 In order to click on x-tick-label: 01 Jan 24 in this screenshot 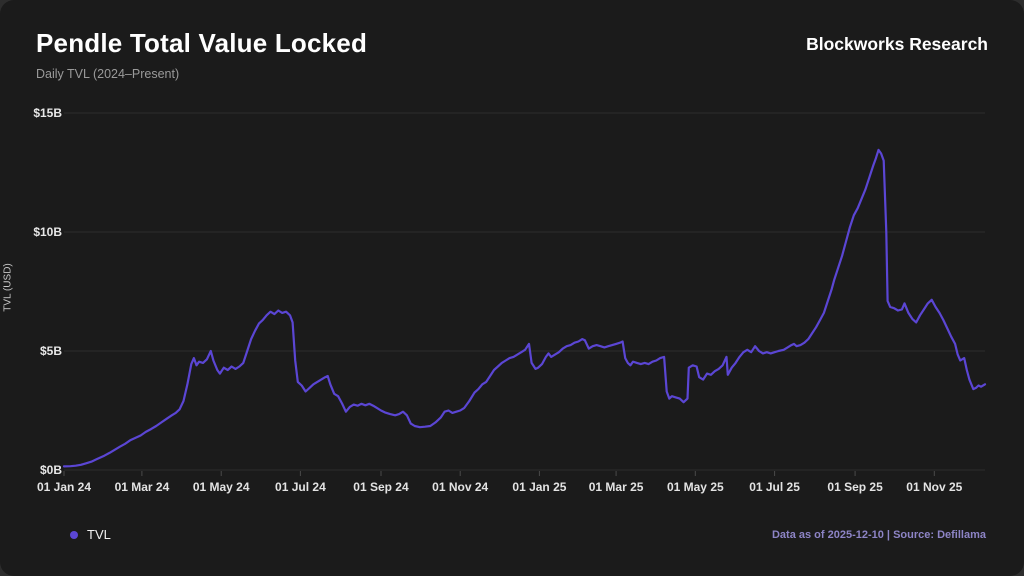, I will do `click(64, 487)`.